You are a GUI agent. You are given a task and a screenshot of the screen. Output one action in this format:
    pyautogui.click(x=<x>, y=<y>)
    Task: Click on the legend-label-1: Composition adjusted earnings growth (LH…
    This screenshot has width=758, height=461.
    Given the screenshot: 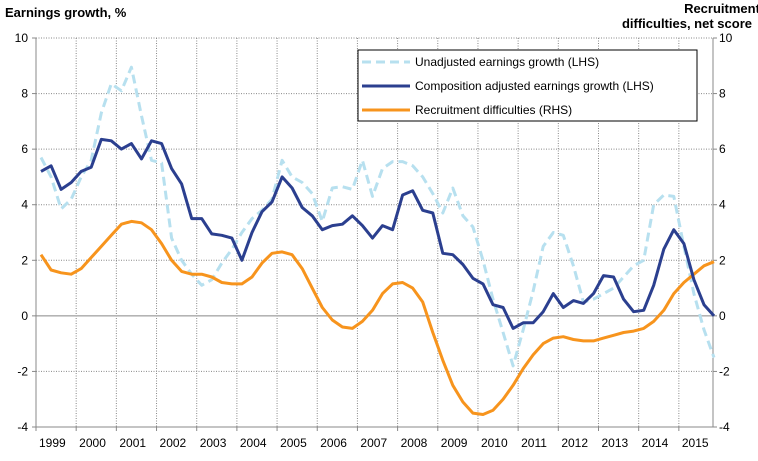 What is the action you would take?
    pyautogui.click(x=534, y=86)
    